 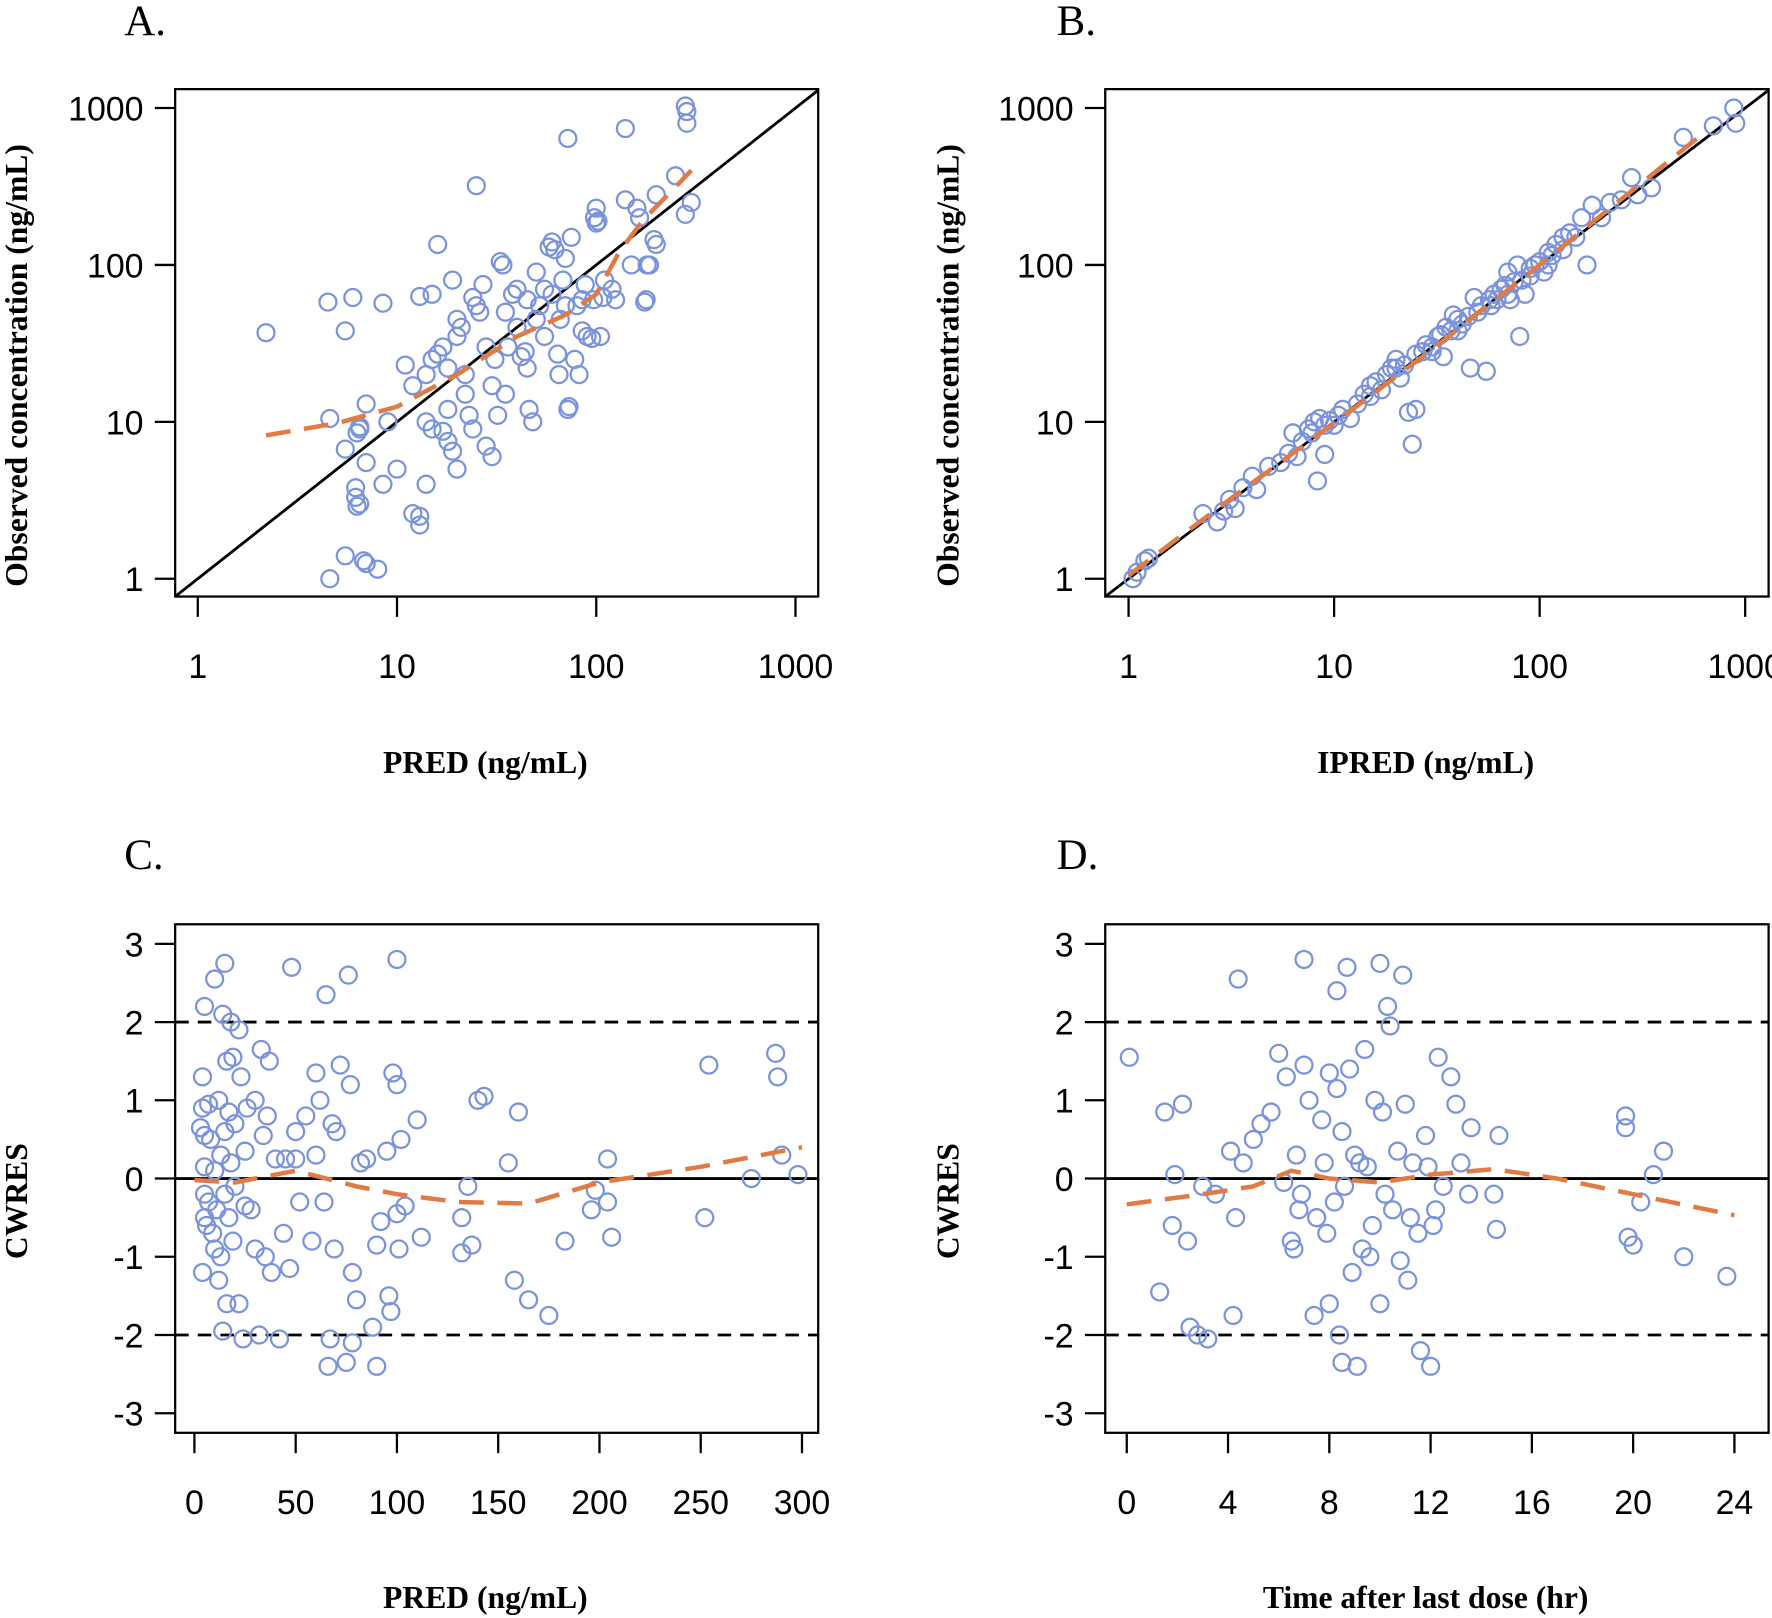 I want to click on panel-letter: B., so click(x=1076, y=22).